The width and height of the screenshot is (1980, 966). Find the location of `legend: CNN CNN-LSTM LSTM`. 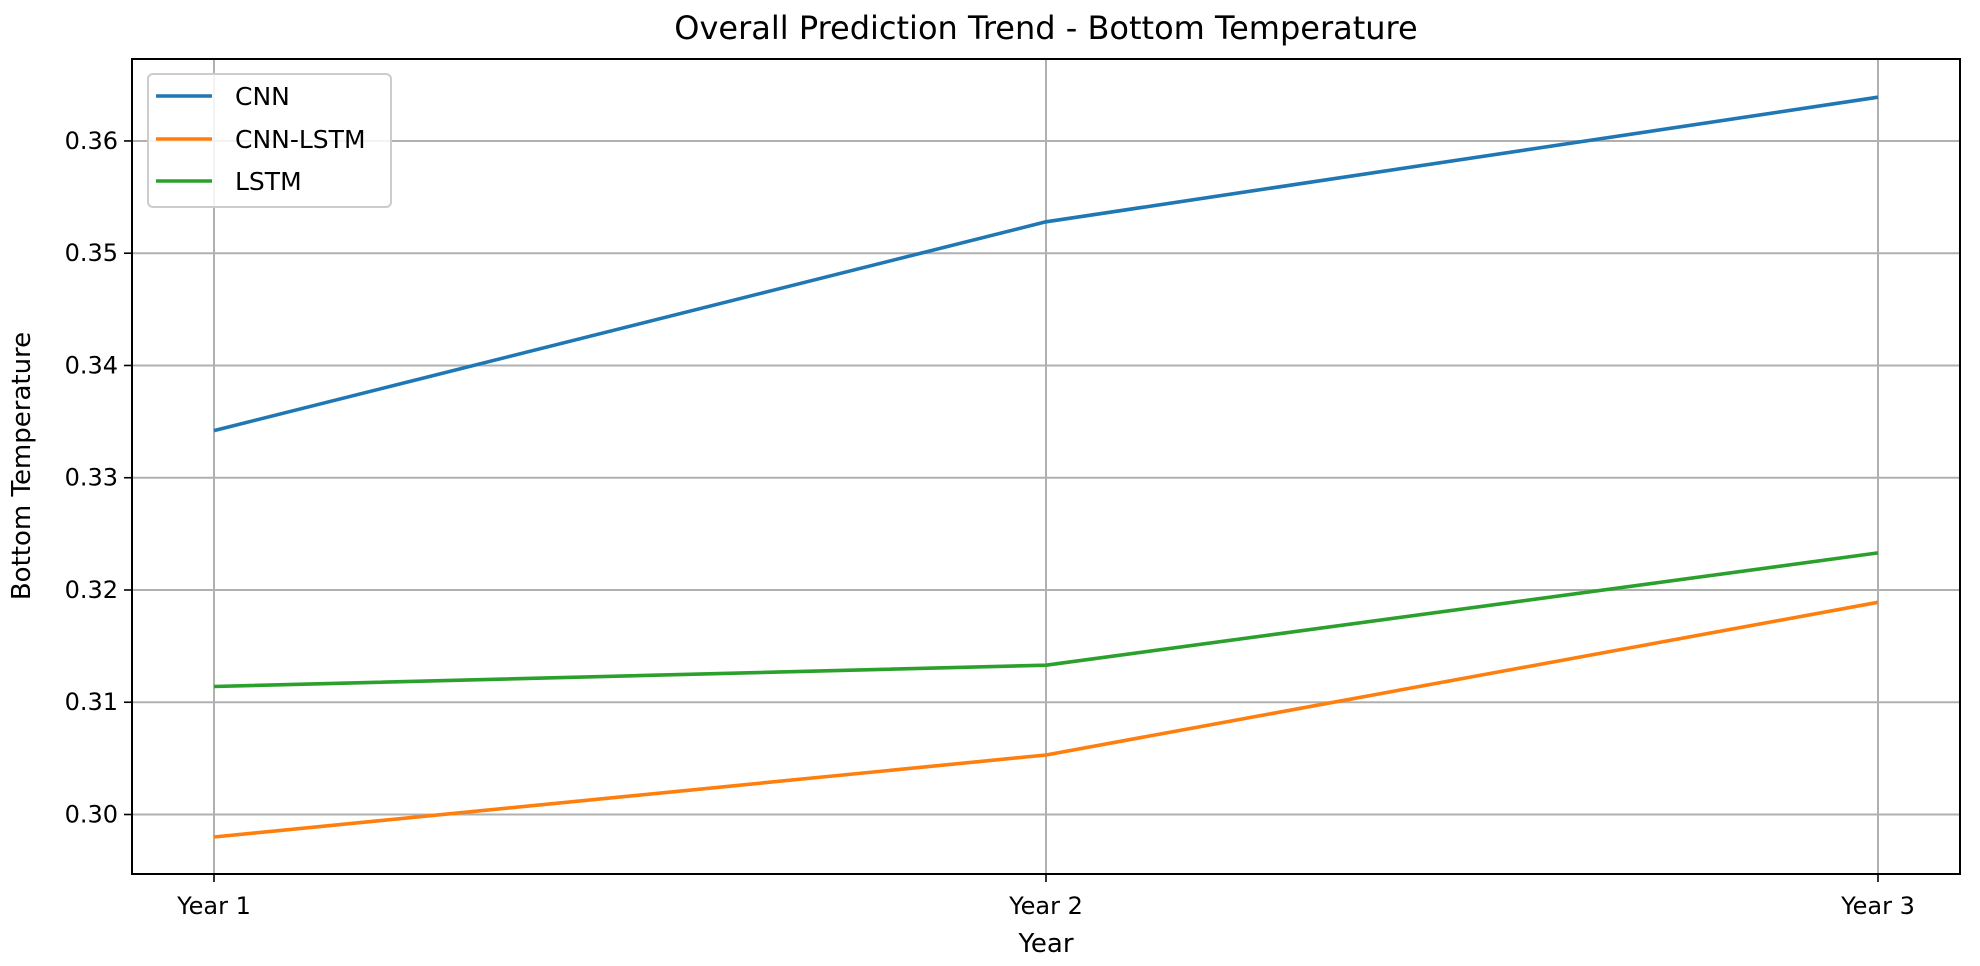

legend: CNN CNN-LSTM LSTM is located at coordinates (269, 140).